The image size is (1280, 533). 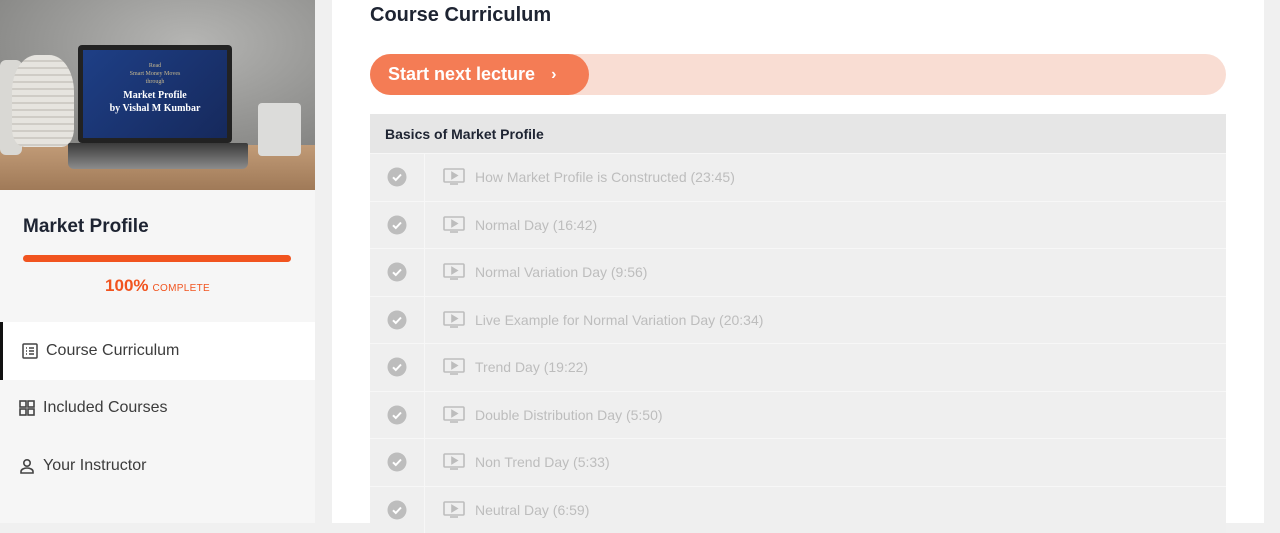 I want to click on progress-fill, so click(x=157, y=258).